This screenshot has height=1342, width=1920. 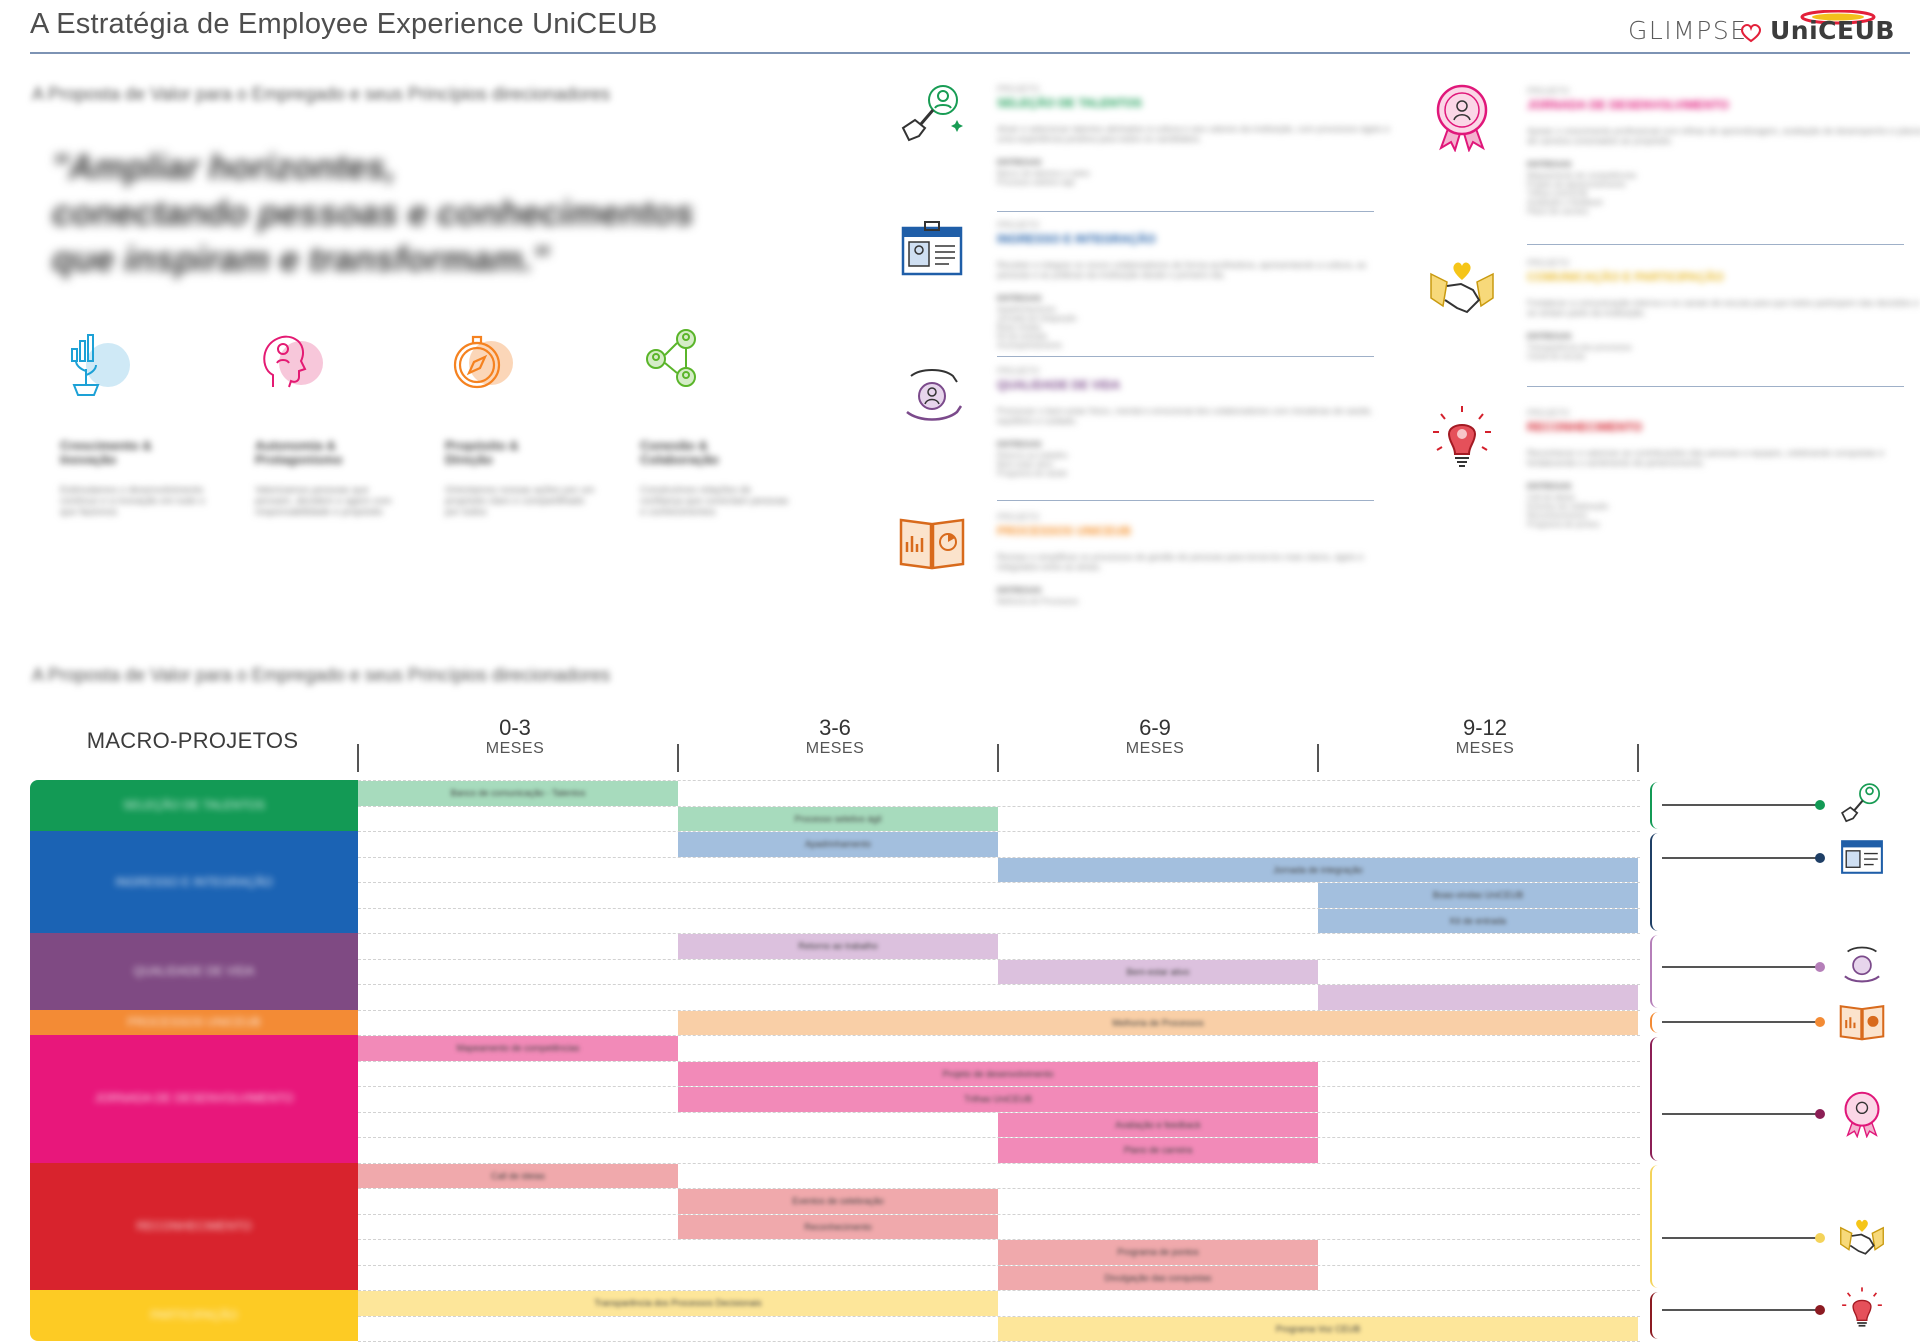 What do you see at coordinates (1585, 427) in the screenshot?
I see `card-title: RECONHECIMENTO` at bounding box center [1585, 427].